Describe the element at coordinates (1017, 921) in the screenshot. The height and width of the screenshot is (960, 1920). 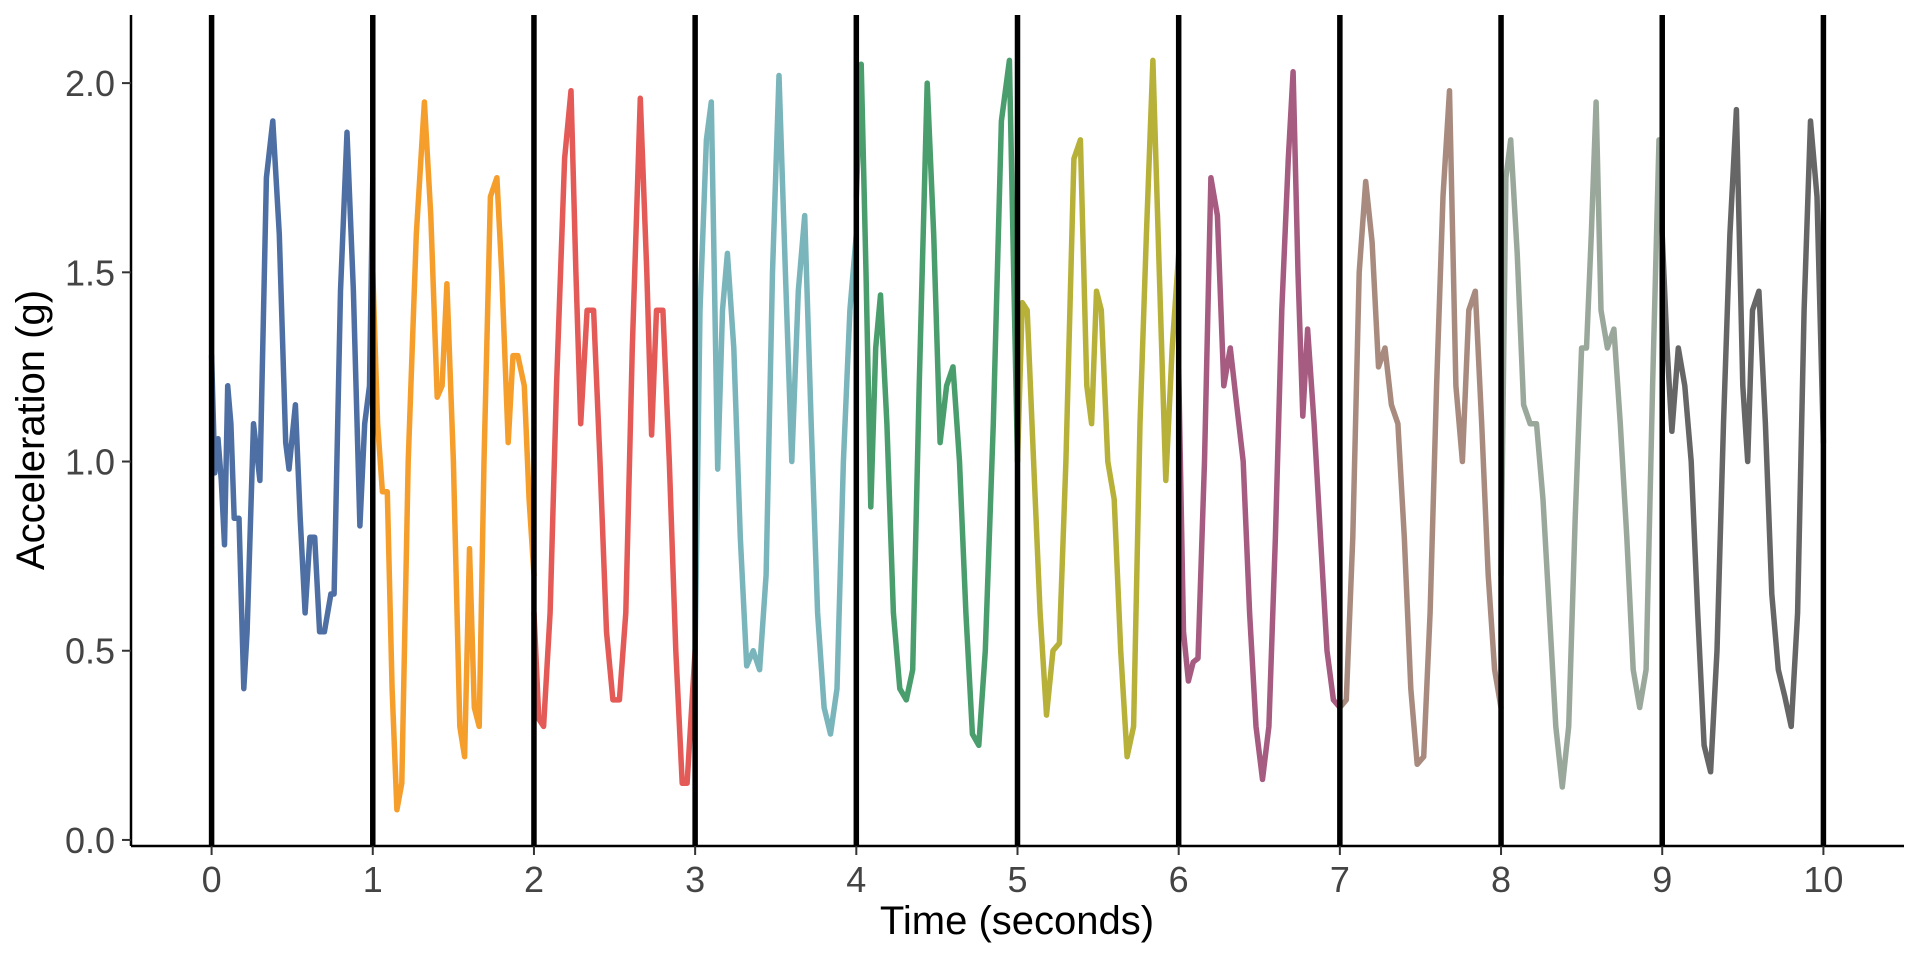
I see `x-axis-title: Time (seconds)` at that location.